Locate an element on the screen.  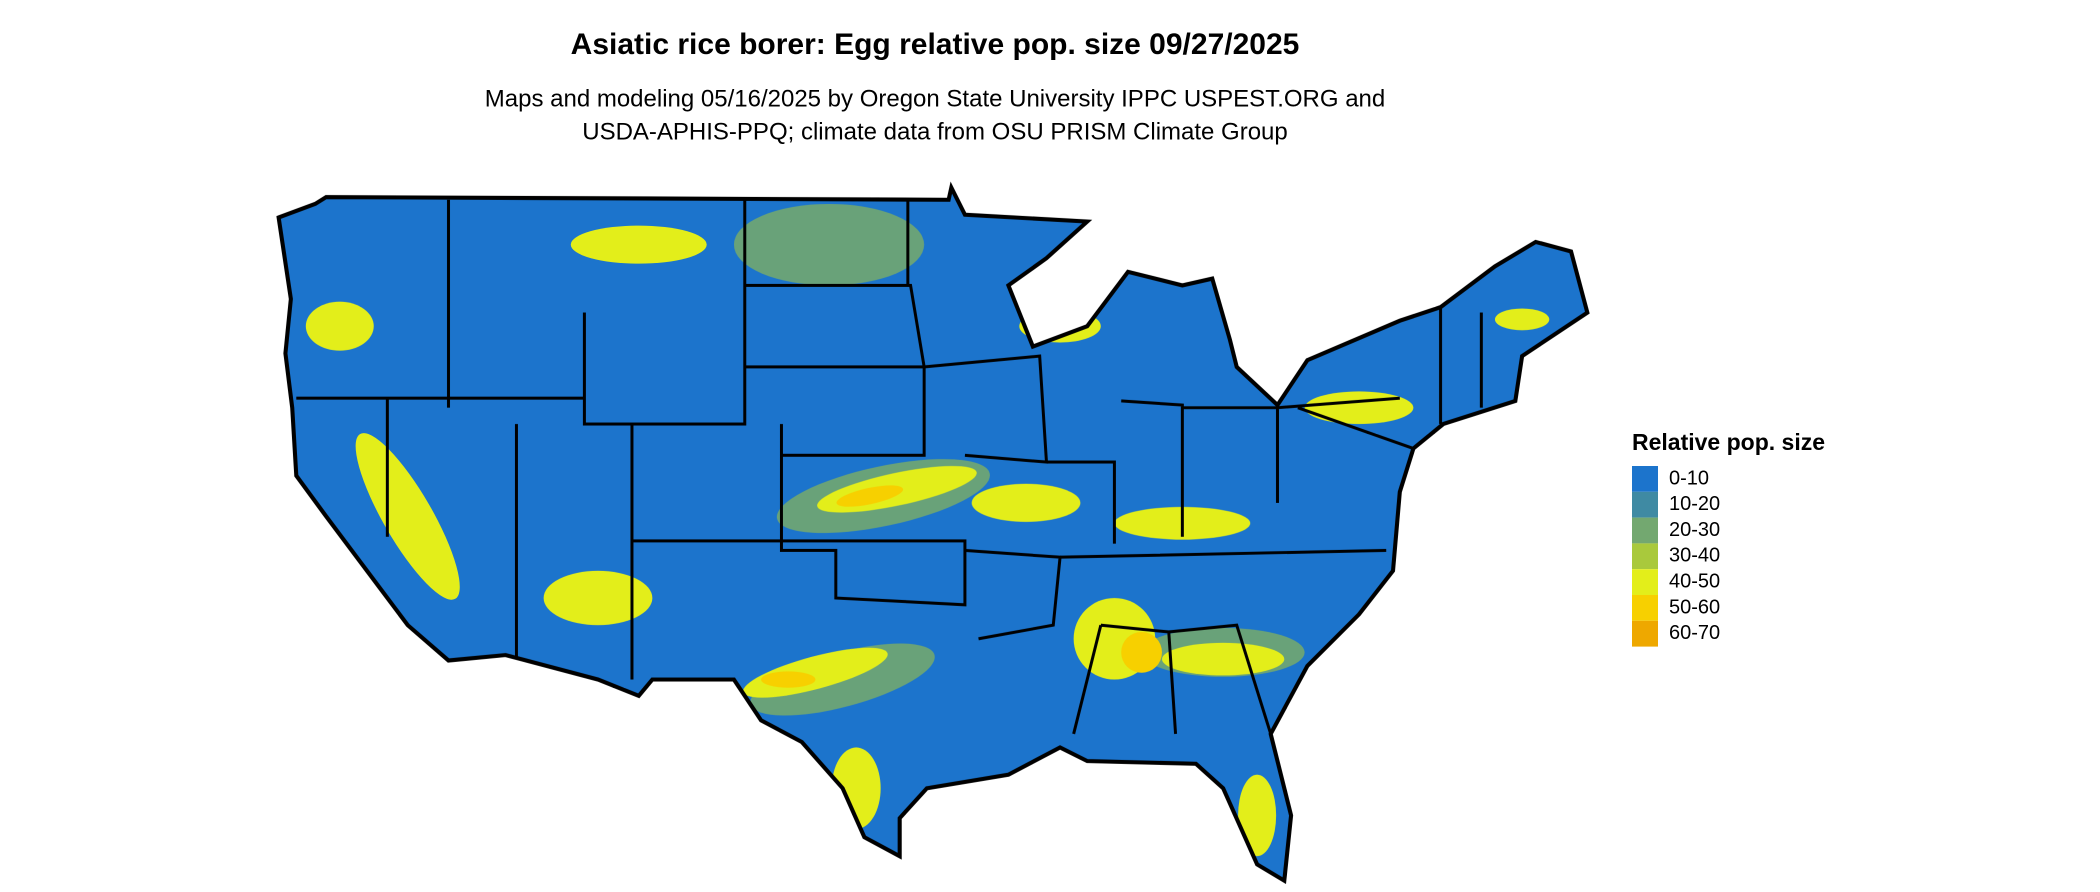
legend-label: 10-20 is located at coordinates (1694, 504).